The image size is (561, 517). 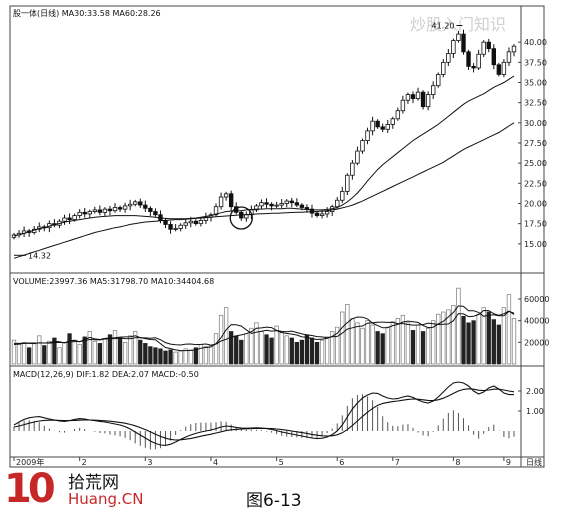 I want to click on volume-tick-label: 40000, so click(x=536, y=321).